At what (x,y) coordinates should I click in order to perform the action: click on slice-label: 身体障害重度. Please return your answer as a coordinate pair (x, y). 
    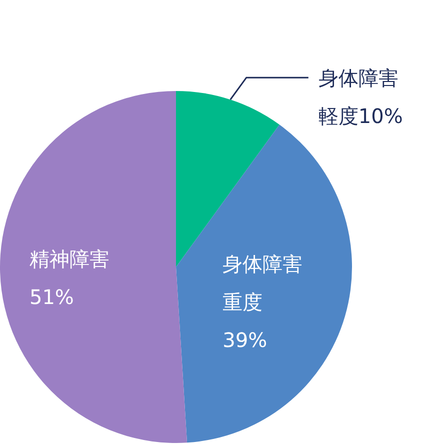
    Looking at the image, I should click on (263, 283).